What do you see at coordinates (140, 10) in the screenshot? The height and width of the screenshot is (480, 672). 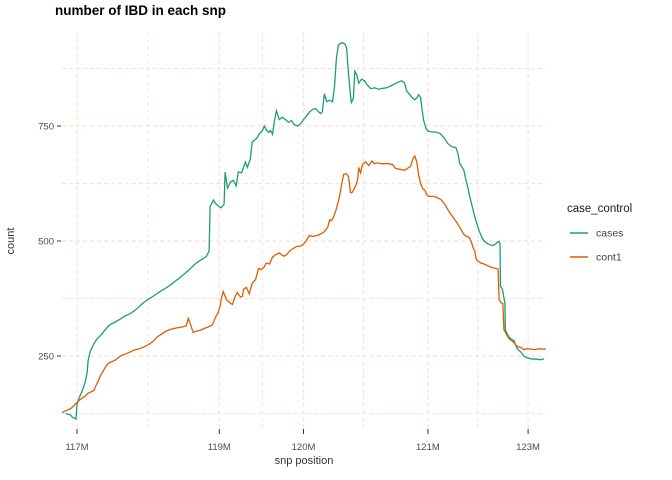 I see `chart-title: number of IBD in each snp` at bounding box center [140, 10].